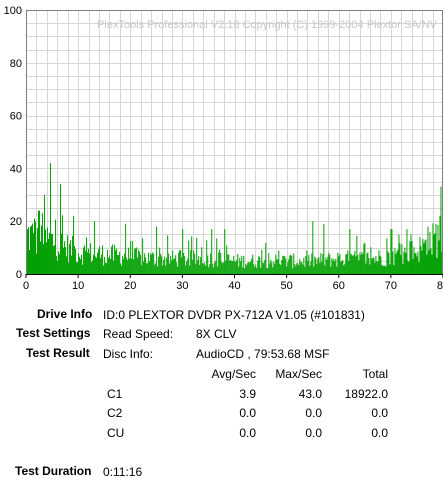 The image size is (443, 482). What do you see at coordinates (58, 353) in the screenshot?
I see `test-result-label: Test Result` at bounding box center [58, 353].